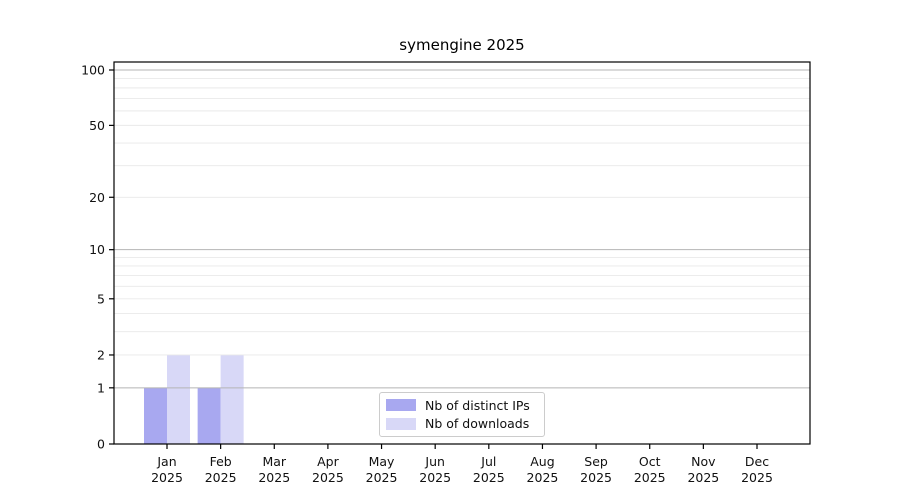 This screenshot has height=500, width=900. Describe the element at coordinates (488, 461) in the screenshot. I see `x-tick-label-month: Jul` at that location.